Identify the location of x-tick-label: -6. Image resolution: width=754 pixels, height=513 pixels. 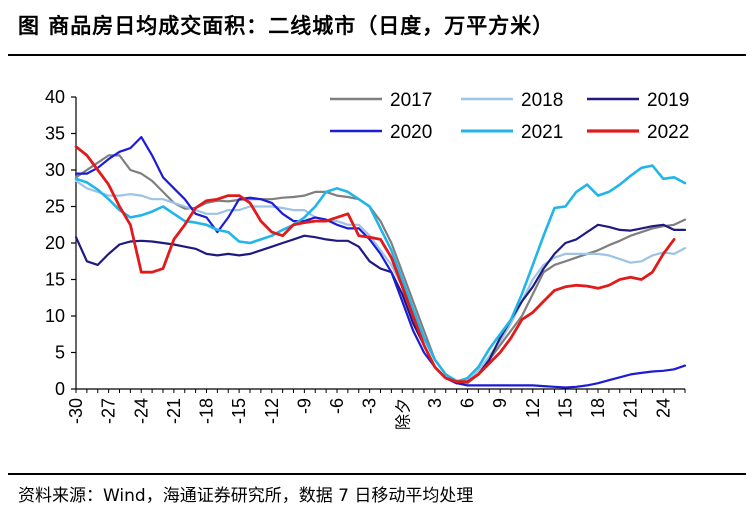
(337, 406).